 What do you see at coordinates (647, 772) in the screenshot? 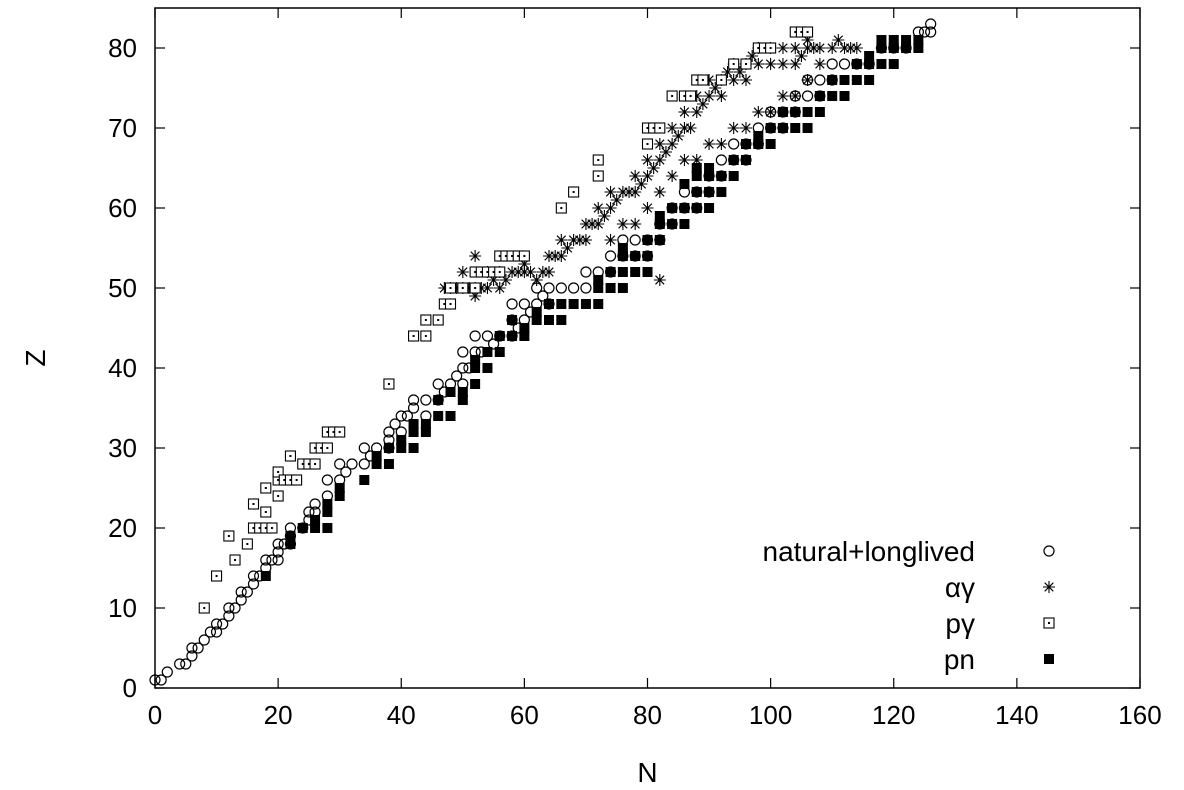
I see `x-axis-label: N` at bounding box center [647, 772].